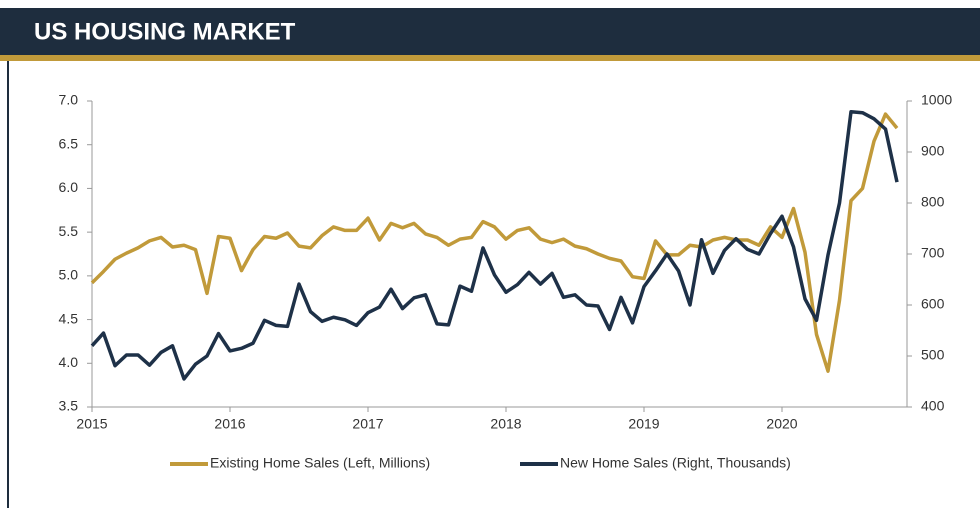 The width and height of the screenshot is (980, 508). I want to click on y-tick-label: 3.5, so click(69, 406).